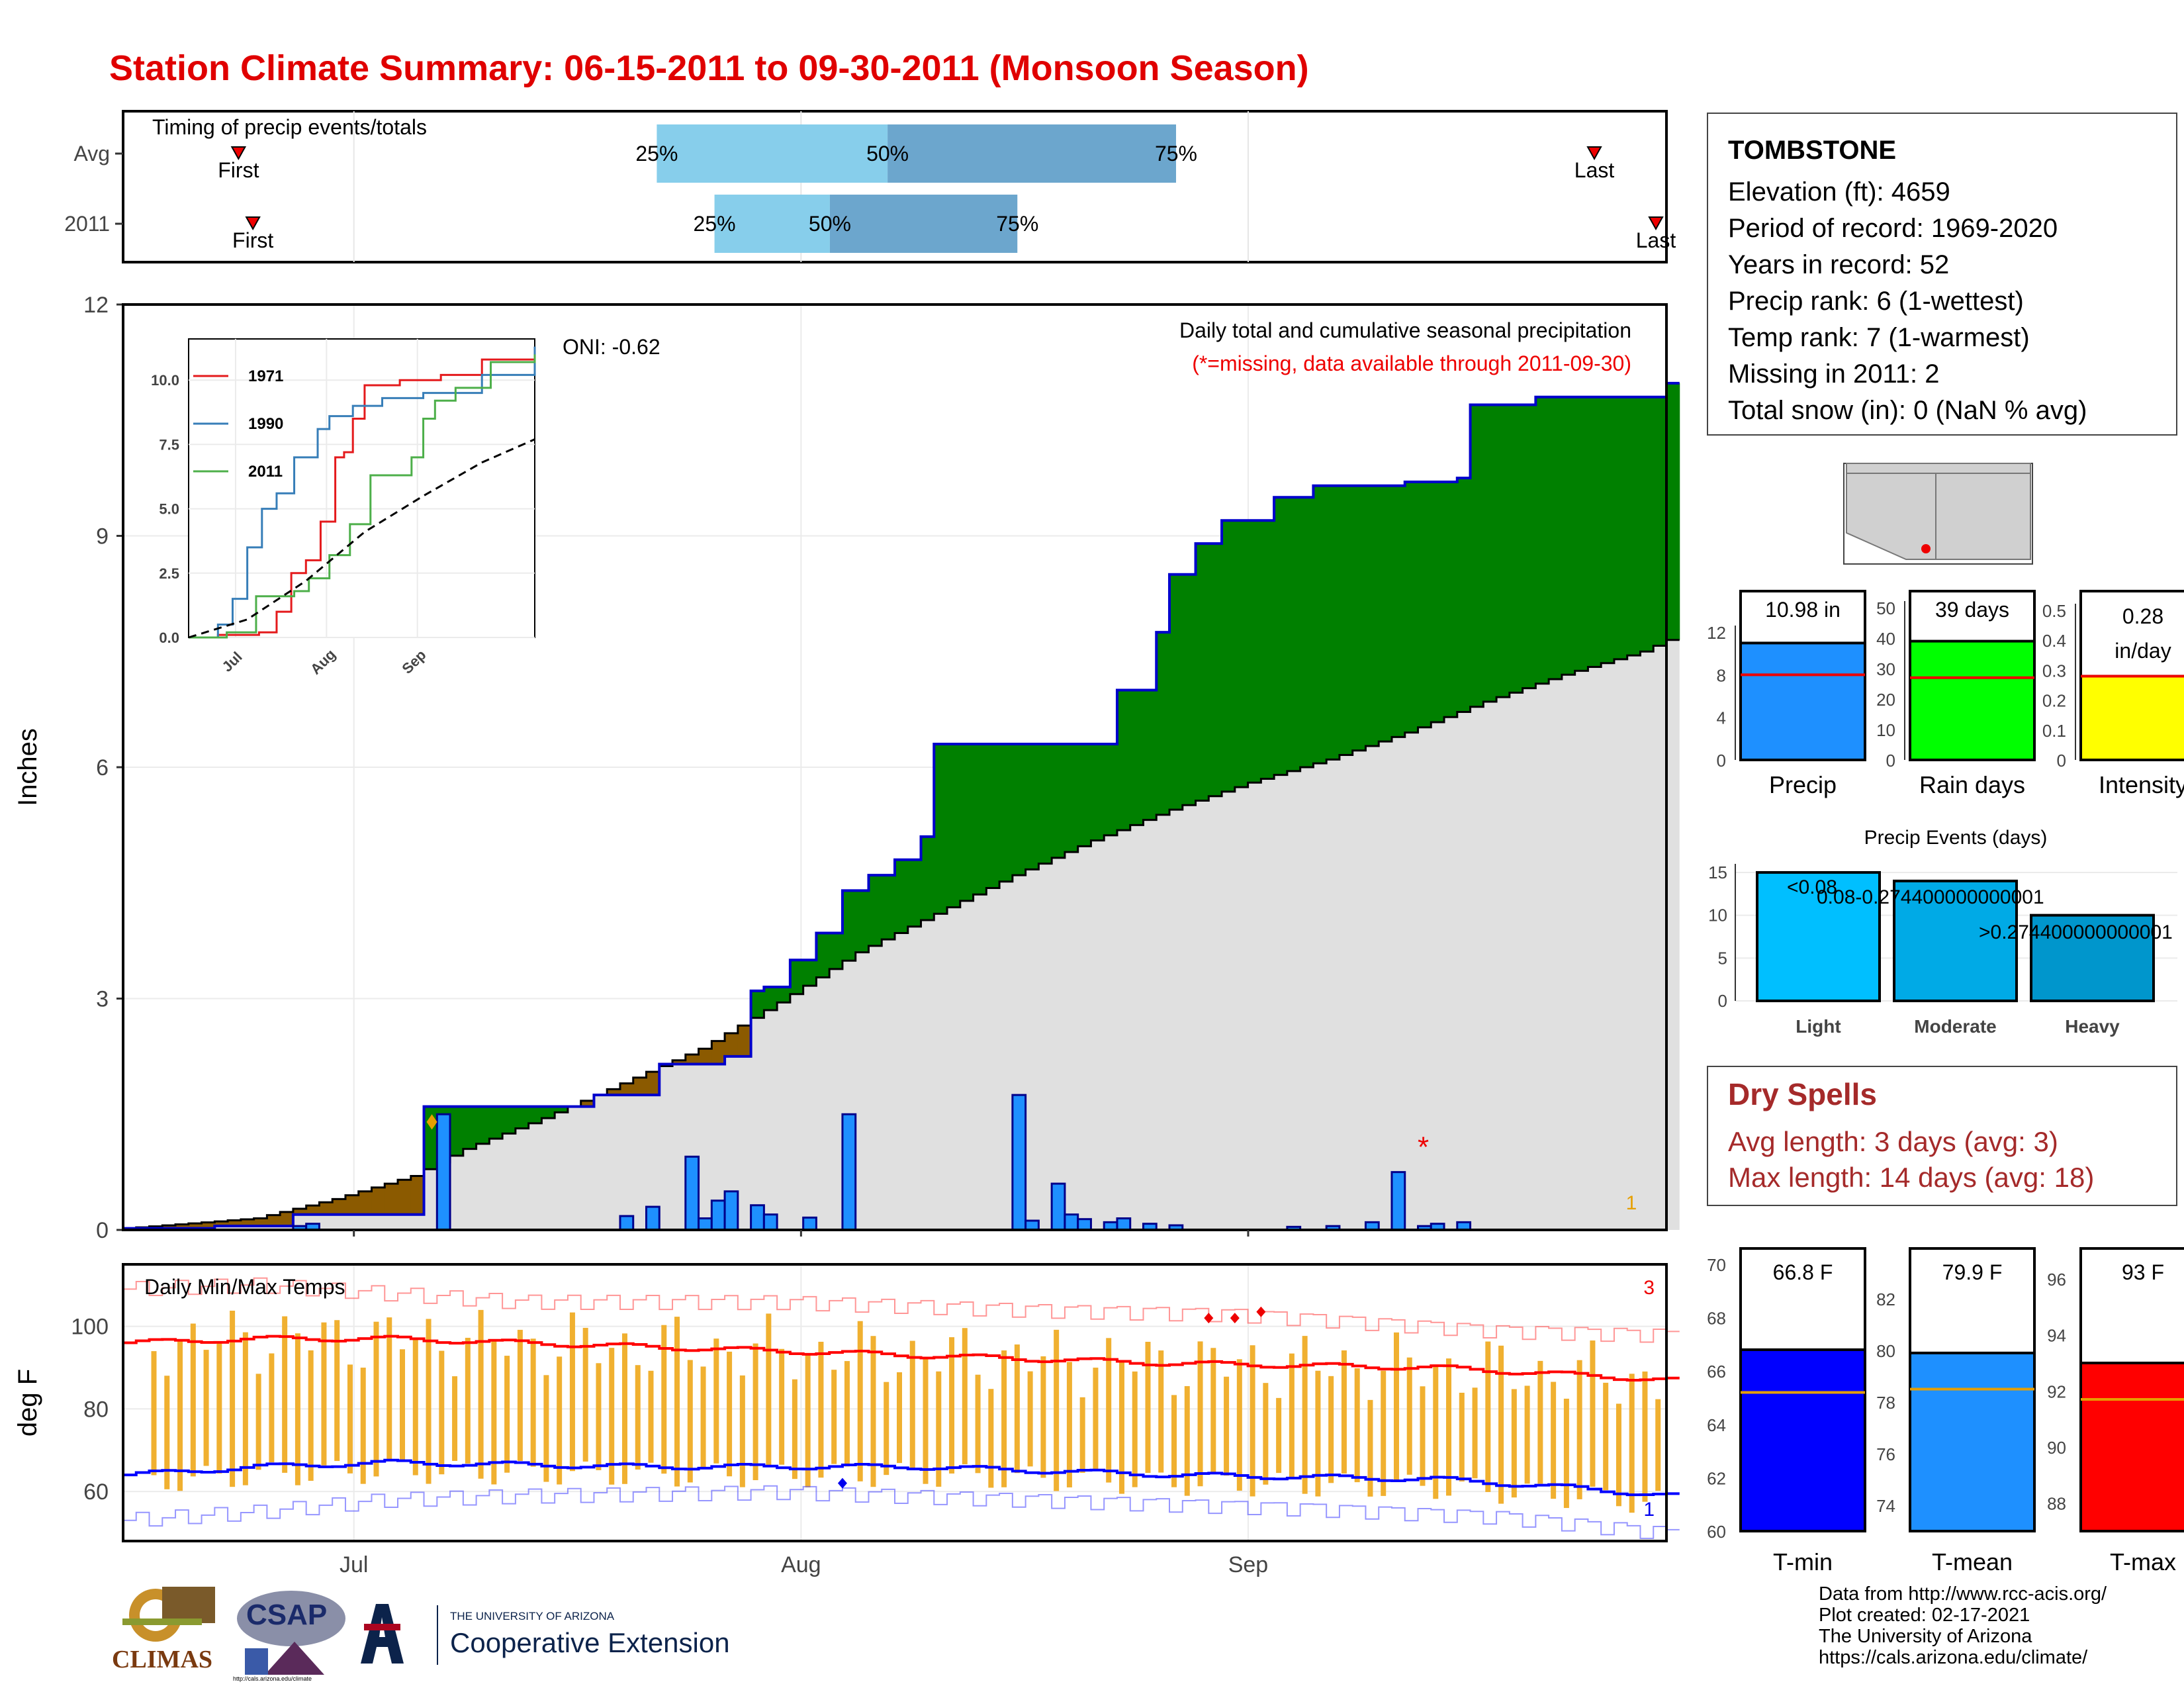 The height and width of the screenshot is (1688, 2184). I want to click on category-label: Intensity, so click(2141, 784).